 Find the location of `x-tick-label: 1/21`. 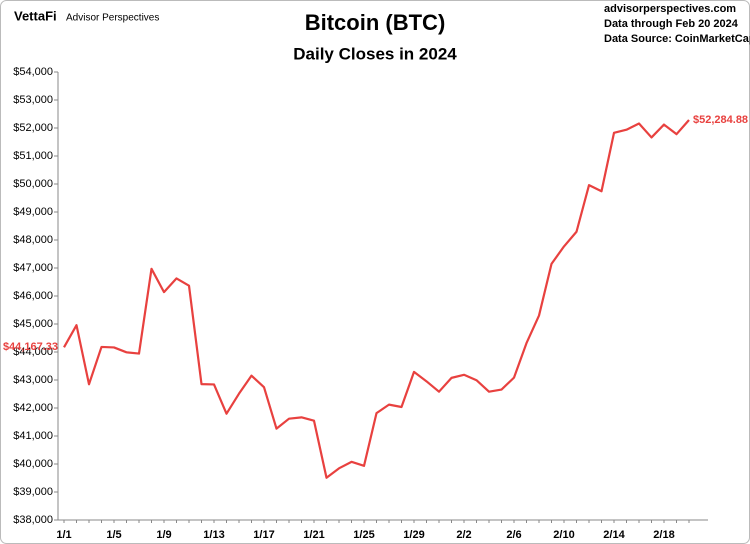

x-tick-label: 1/21 is located at coordinates (313, 535).